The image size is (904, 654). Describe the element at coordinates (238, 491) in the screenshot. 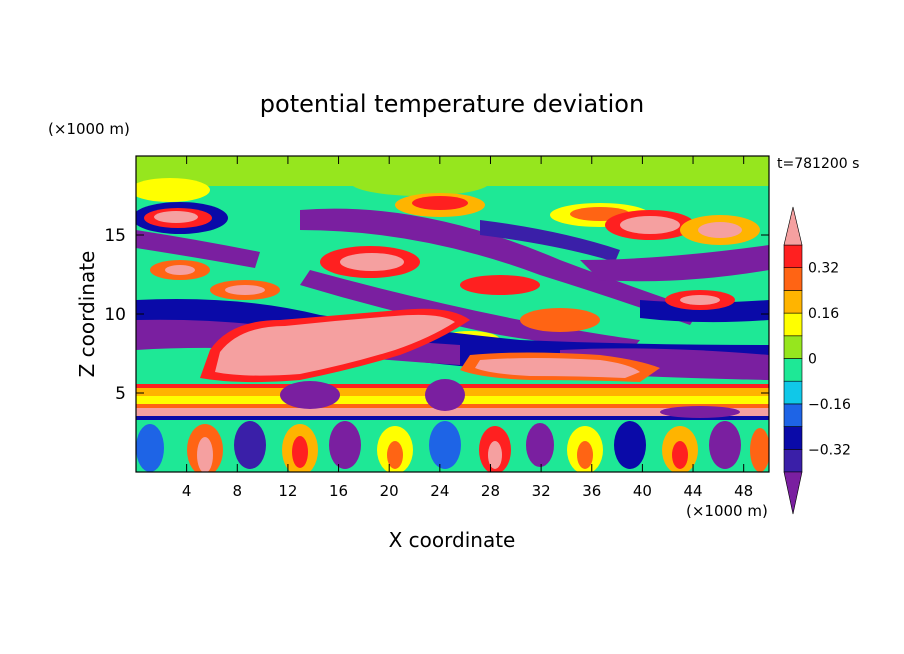

I see `x-tick-label: 8` at that location.